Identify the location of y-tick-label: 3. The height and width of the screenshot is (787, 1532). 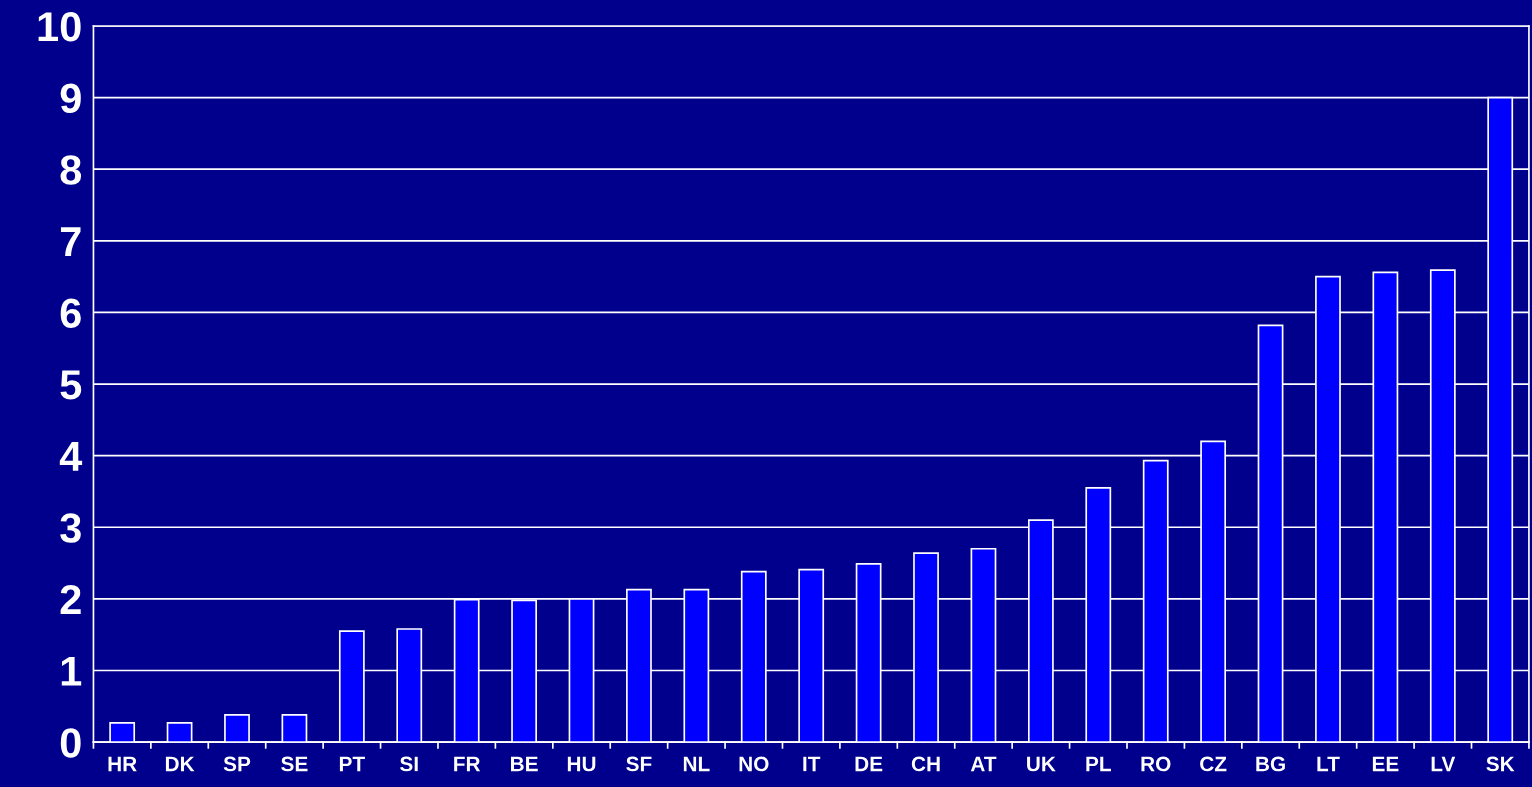
(70, 528).